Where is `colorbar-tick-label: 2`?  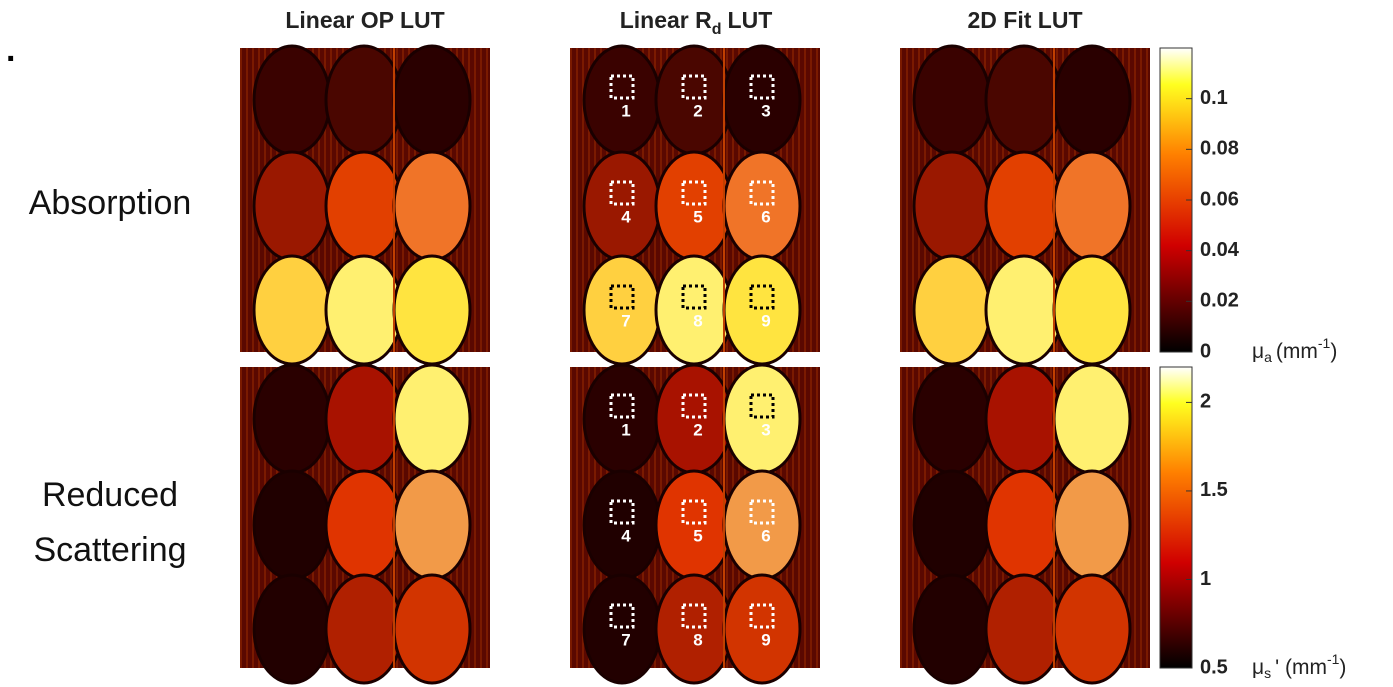
colorbar-tick-label: 2 is located at coordinates (1205, 402).